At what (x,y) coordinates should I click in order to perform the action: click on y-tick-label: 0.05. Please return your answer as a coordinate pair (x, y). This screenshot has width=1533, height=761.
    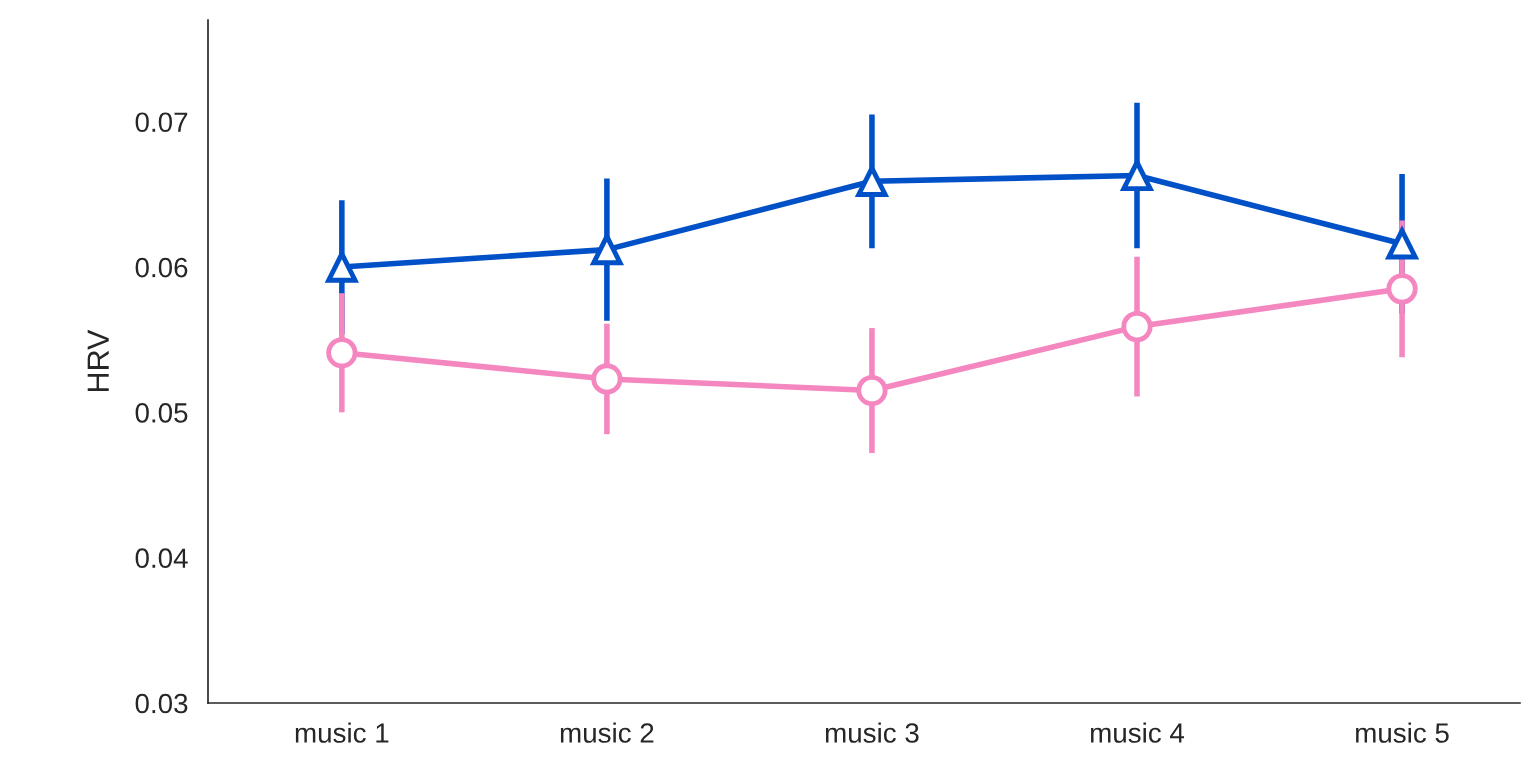
    Looking at the image, I should click on (161, 413).